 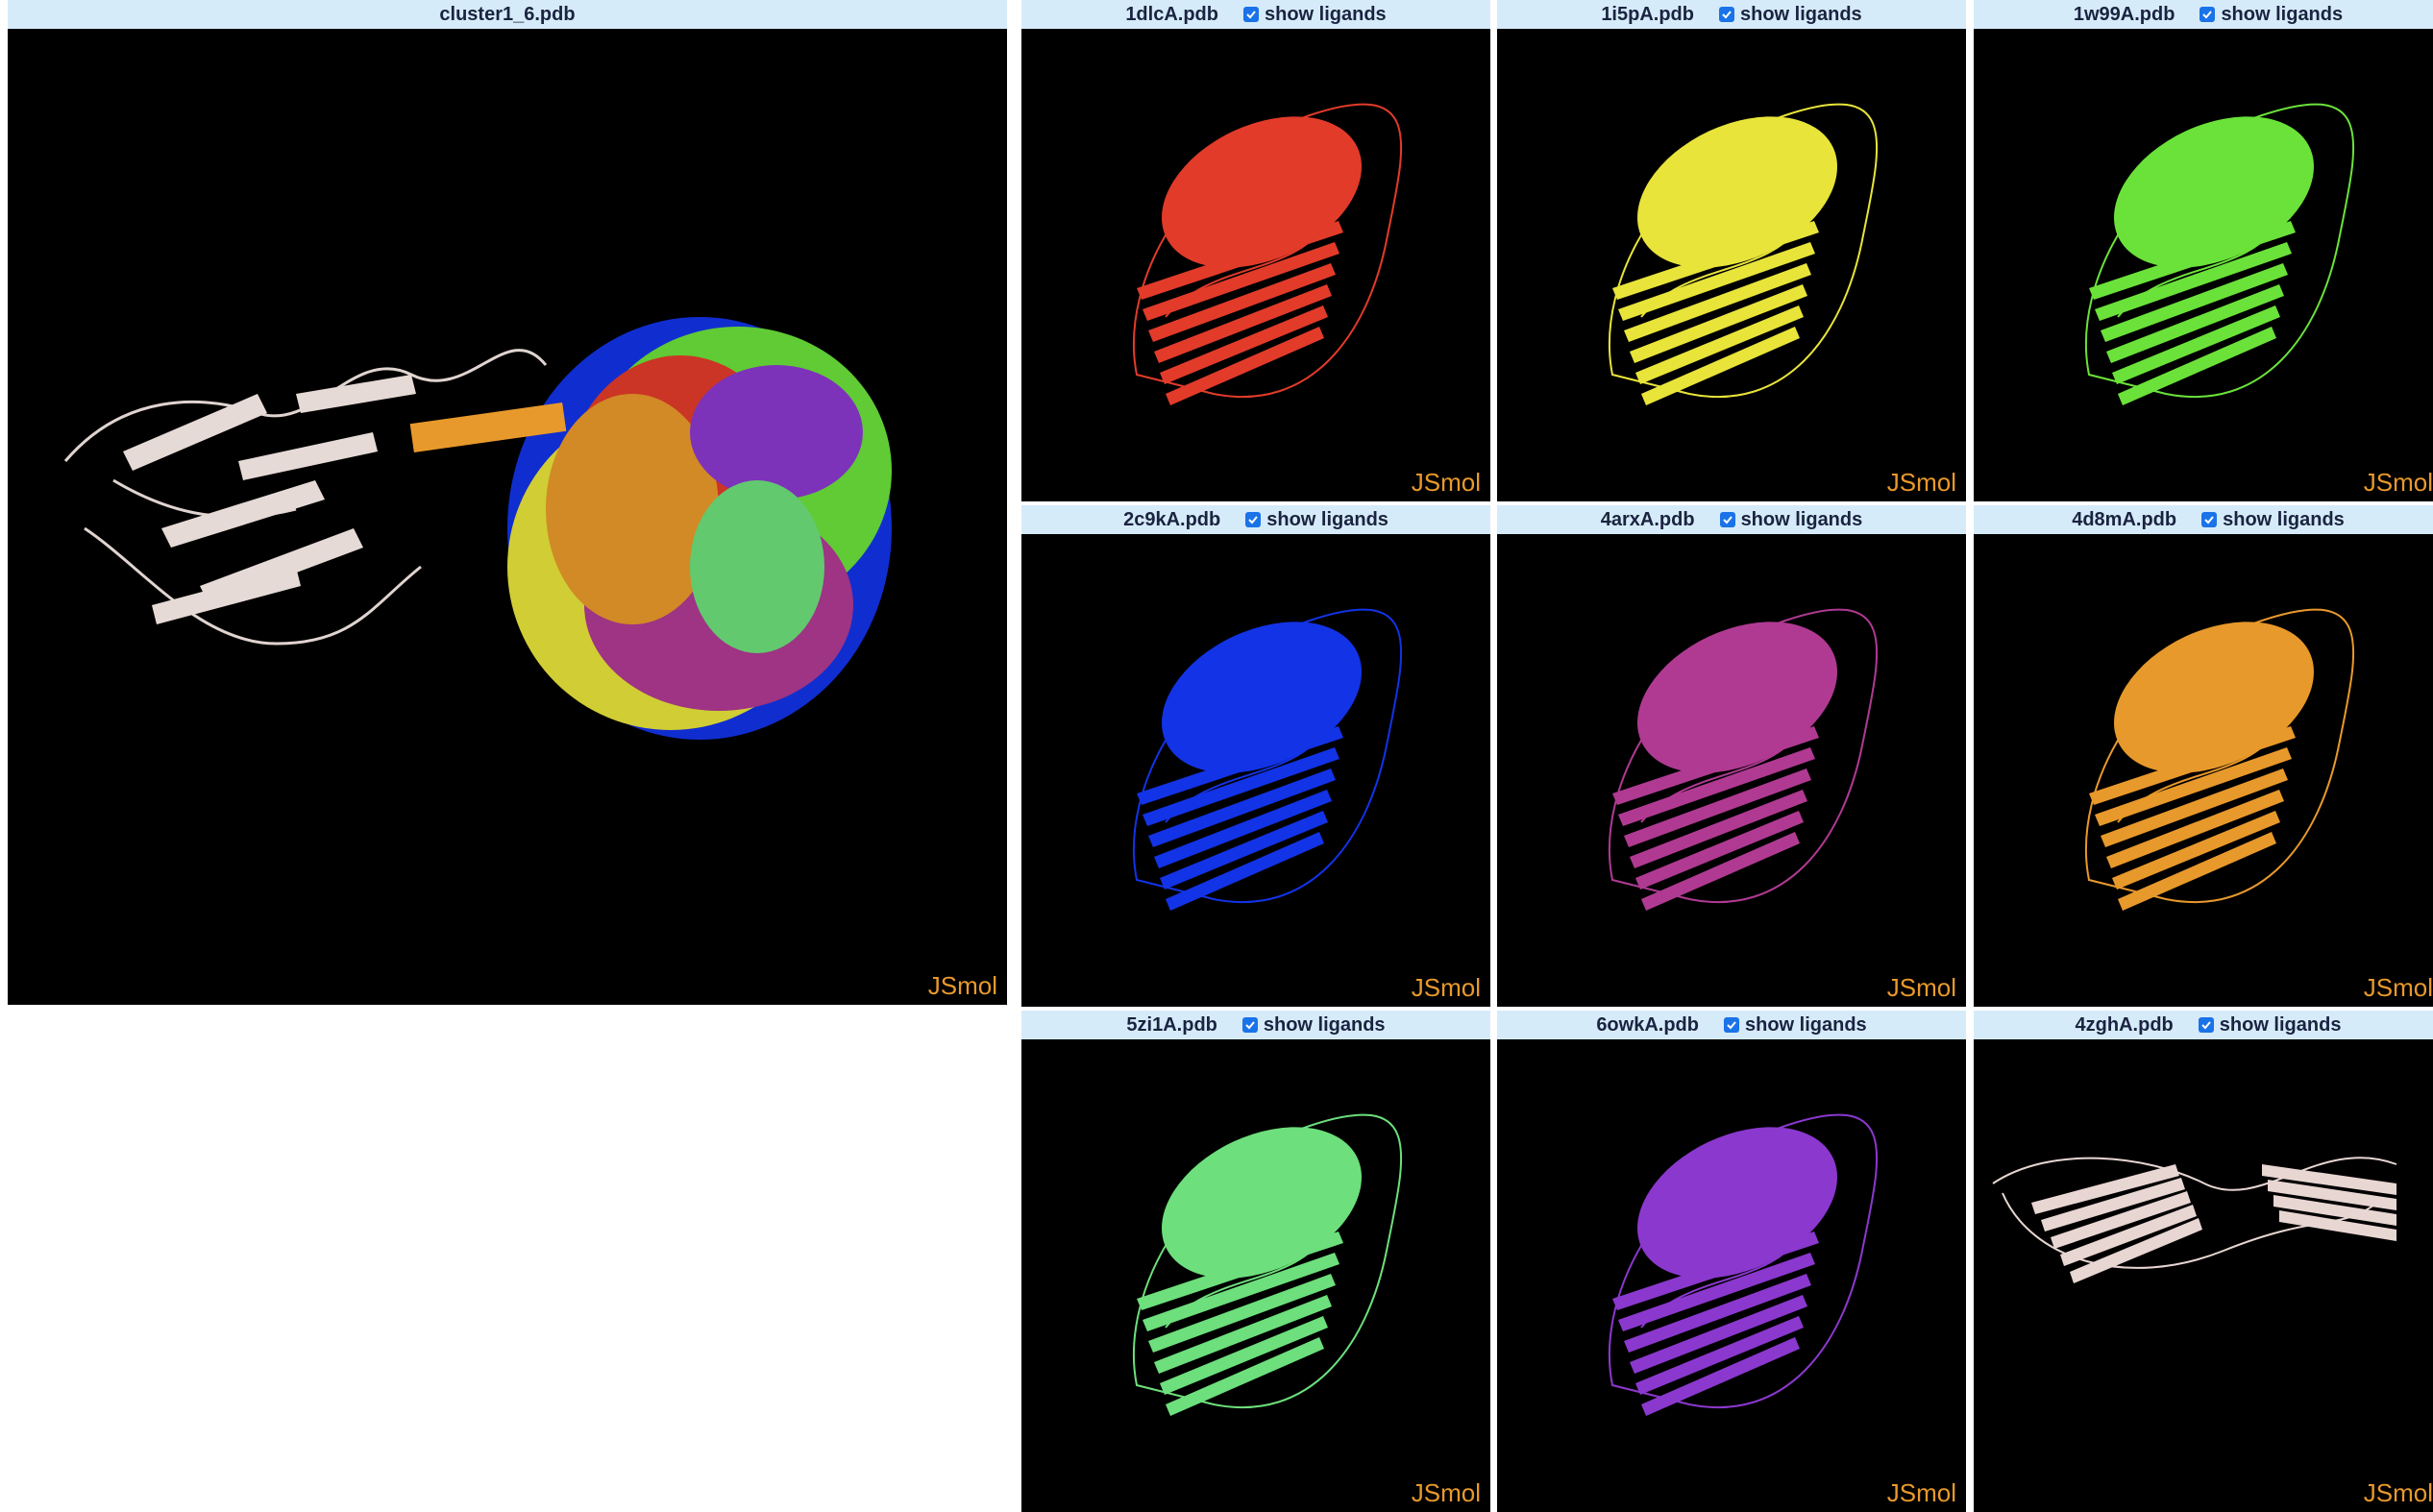 What do you see at coordinates (1171, 14) in the screenshot?
I see `structure-title: 1dlcA.pdb` at bounding box center [1171, 14].